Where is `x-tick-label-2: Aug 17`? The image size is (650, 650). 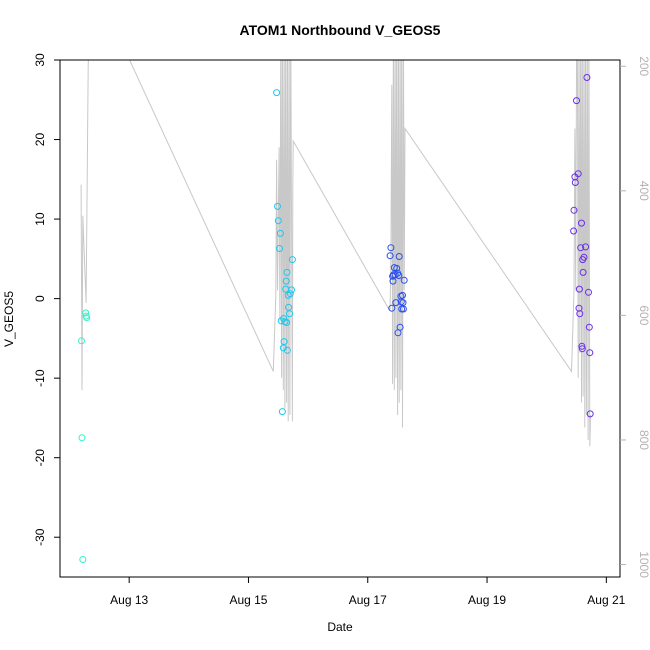 x-tick-label-2: Aug 17 is located at coordinates (368, 600).